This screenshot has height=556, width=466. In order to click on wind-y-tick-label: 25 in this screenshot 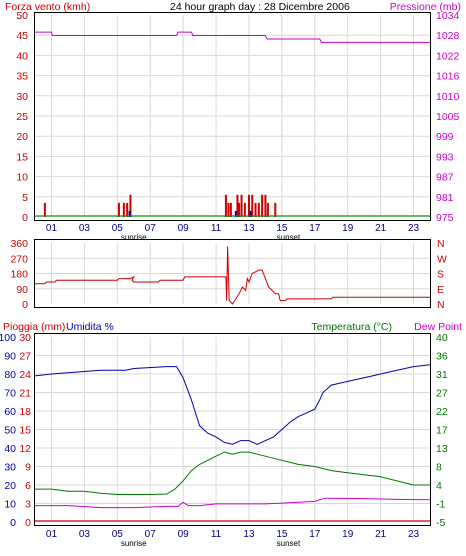, I will do `click(22, 117)`.